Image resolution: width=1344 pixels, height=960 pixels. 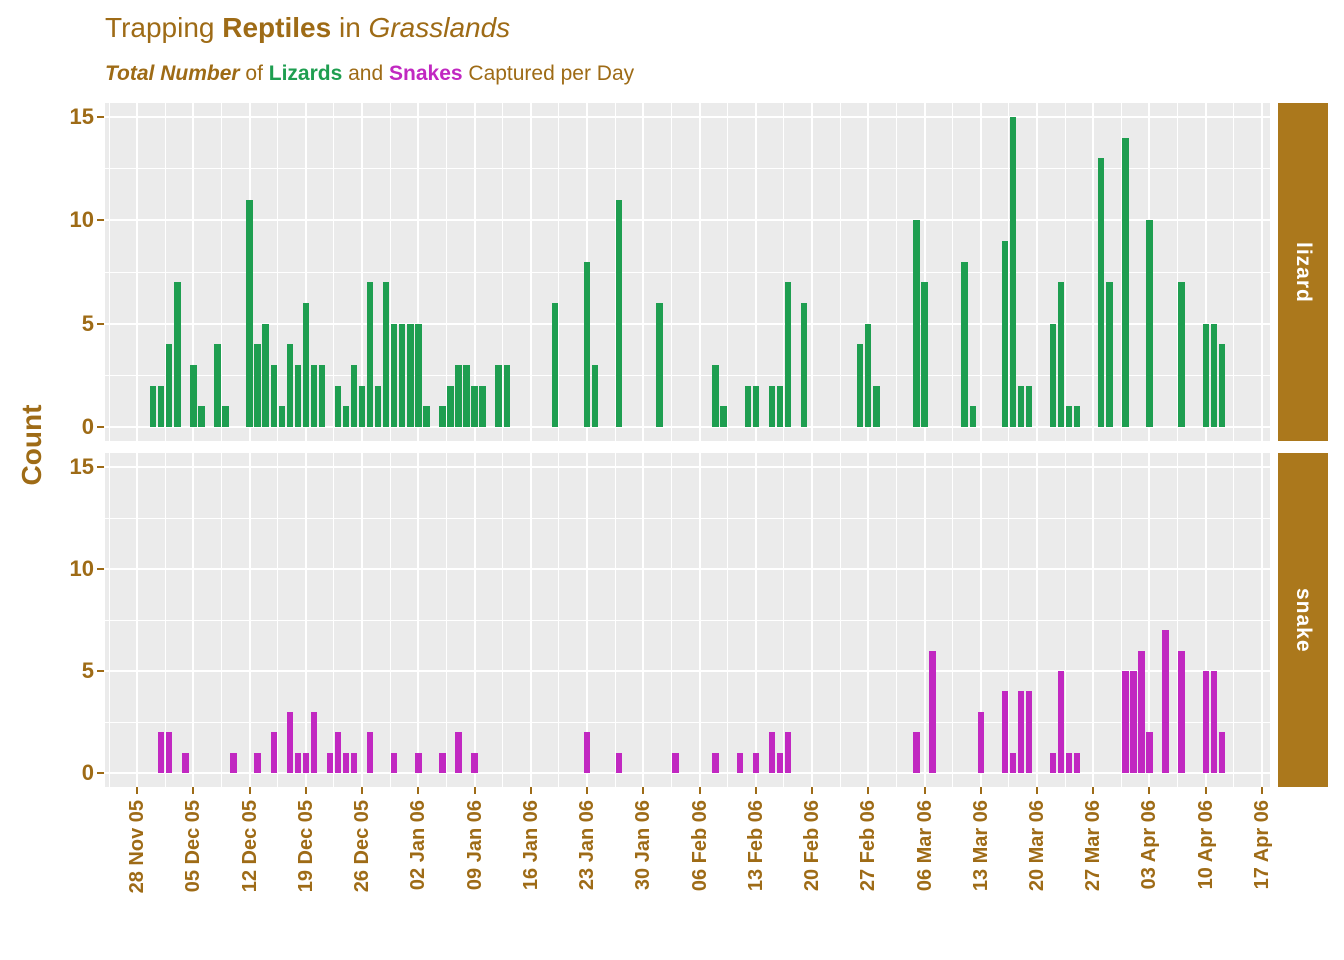 I want to click on x-tick-label: 20 Mar 06, so click(x=1037, y=846).